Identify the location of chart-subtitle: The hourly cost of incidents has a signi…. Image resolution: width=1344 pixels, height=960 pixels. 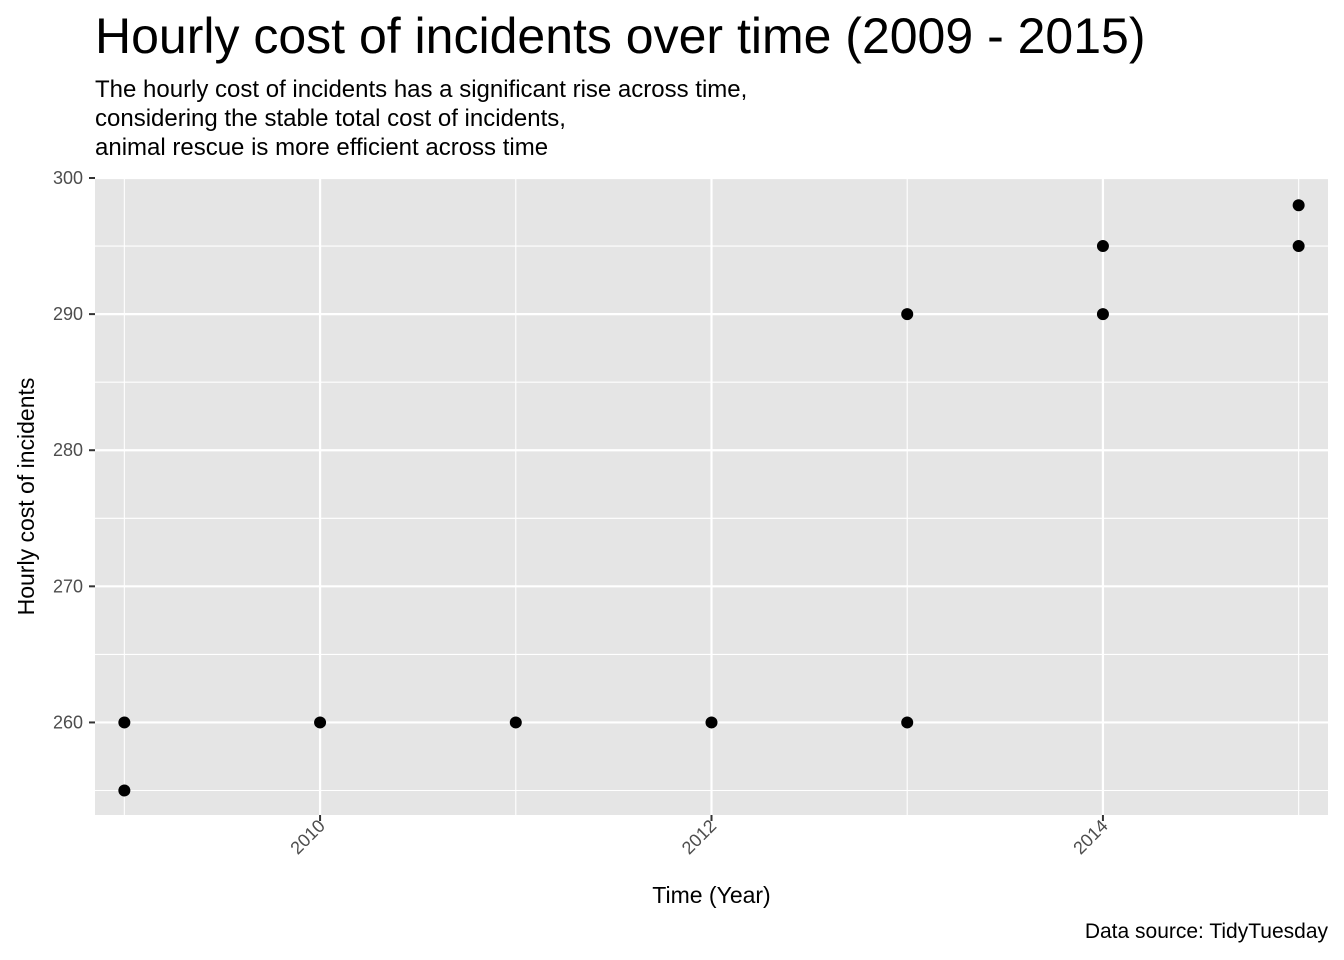
(421, 118).